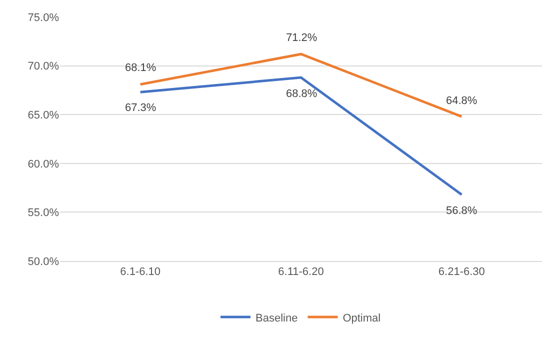 The width and height of the screenshot is (557, 344). I want to click on y-tick-label: 75.0%, so click(44, 18).